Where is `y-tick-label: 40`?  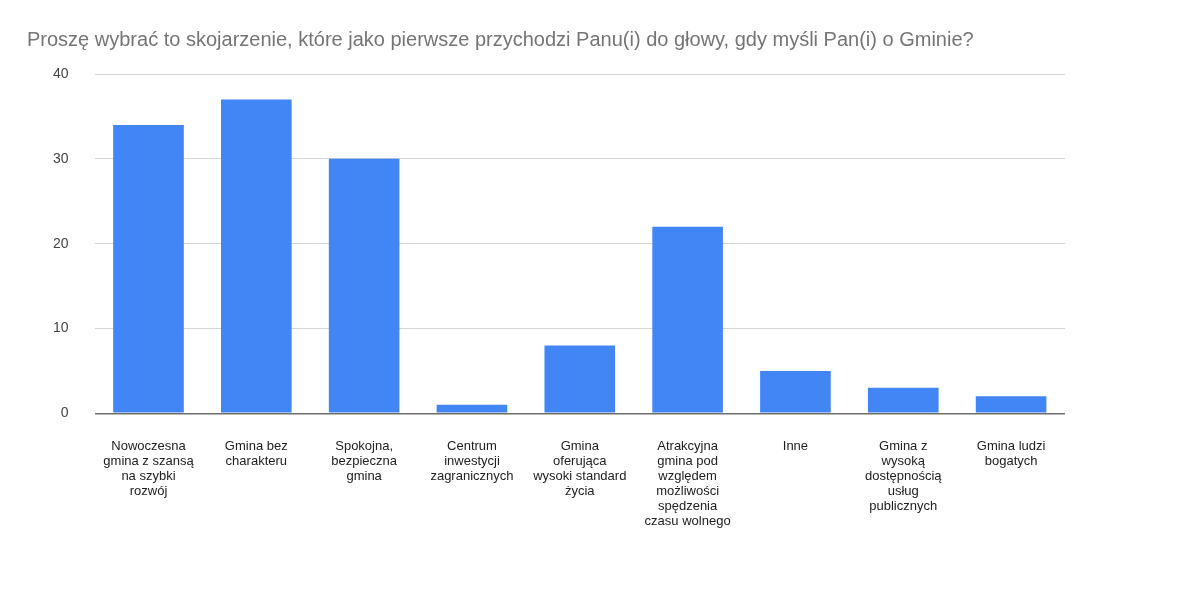 y-tick-label: 40 is located at coordinates (60, 72).